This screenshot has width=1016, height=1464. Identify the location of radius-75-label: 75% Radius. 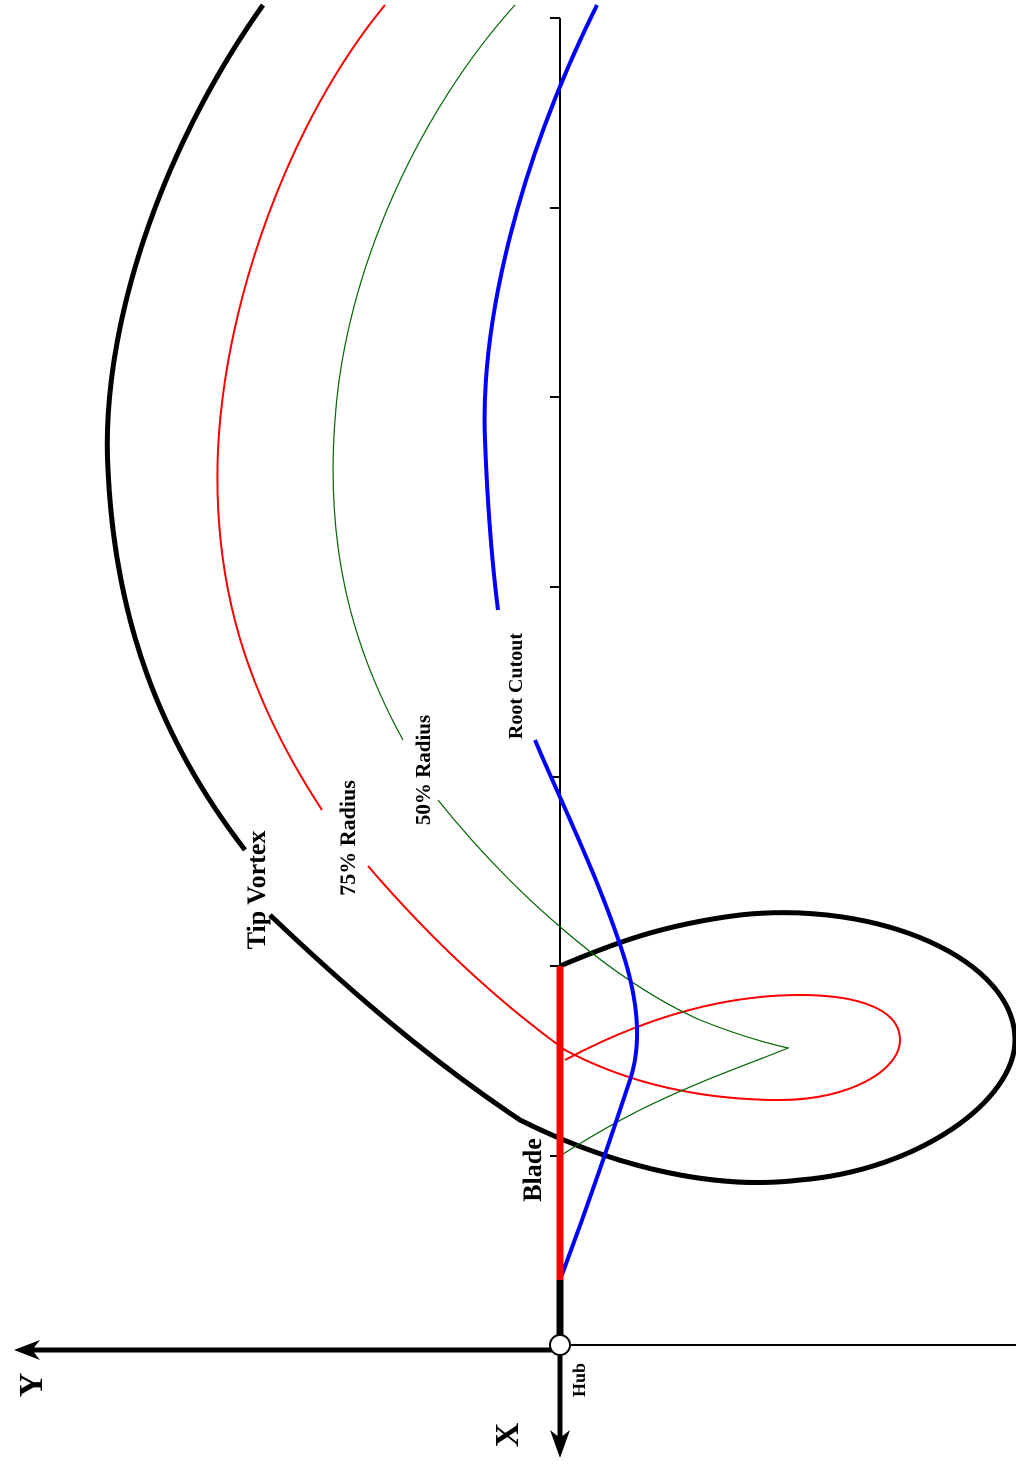
(347, 838).